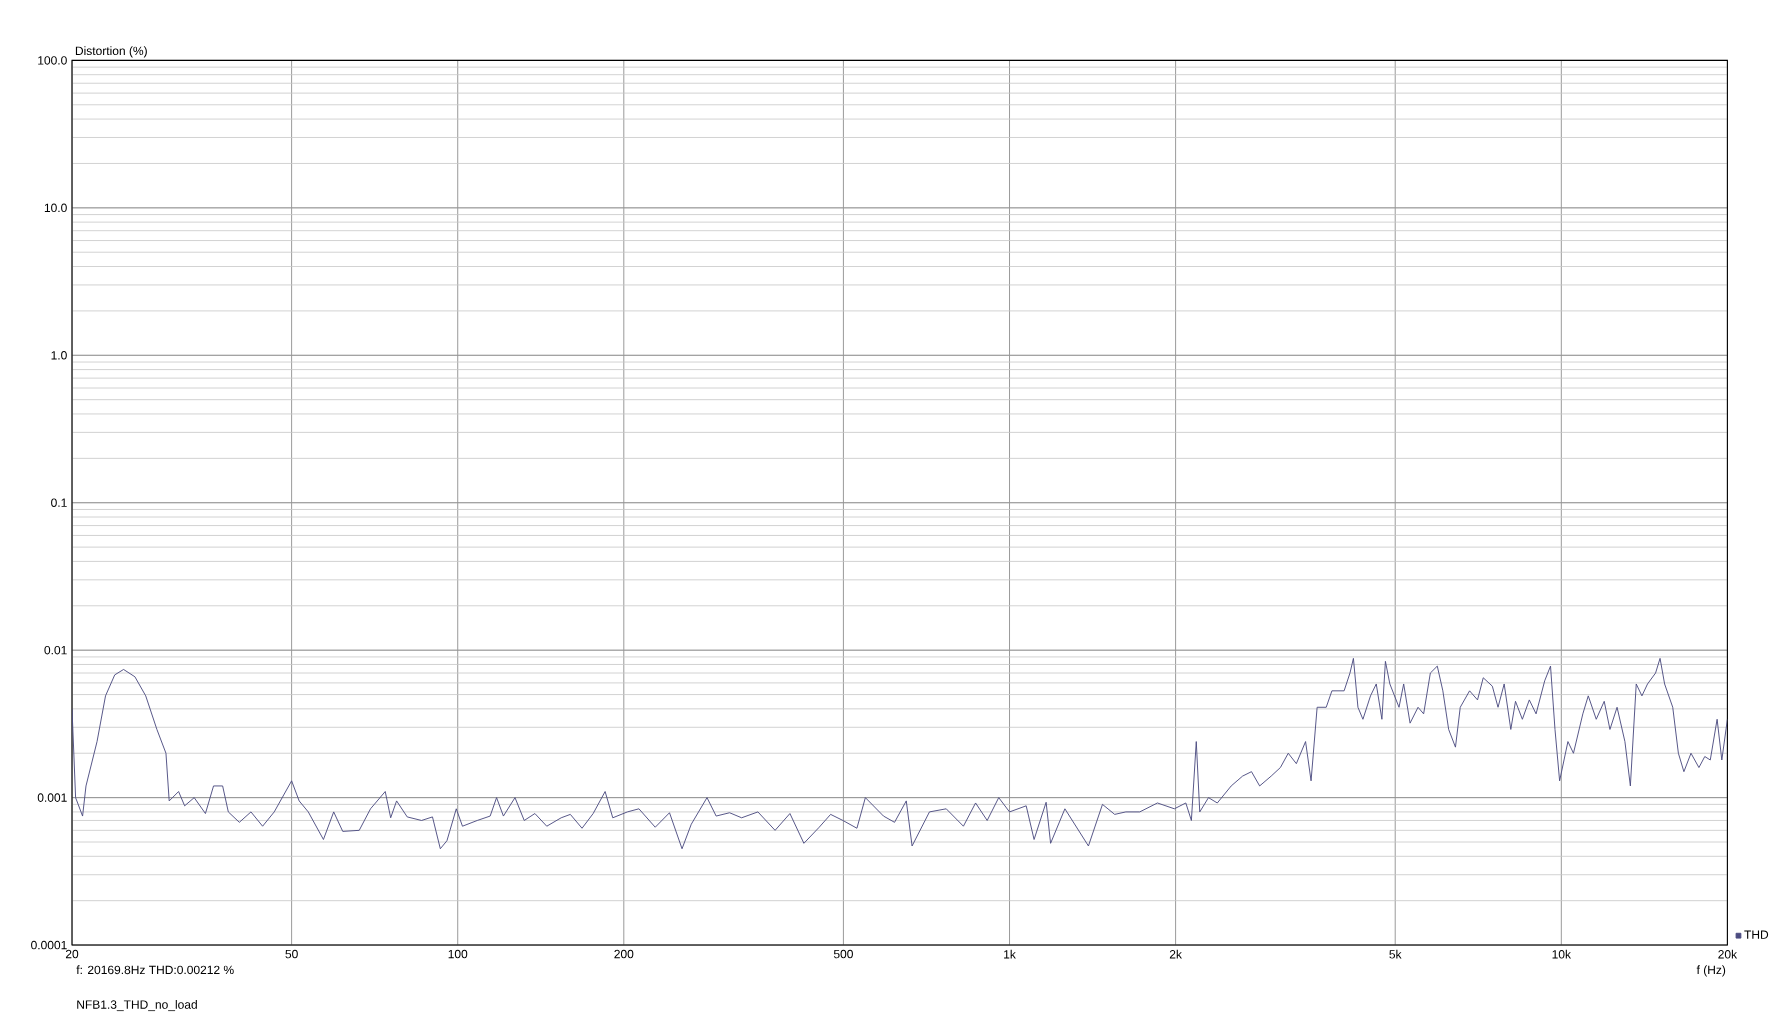 This screenshot has width=1788, height=1026. I want to click on x-tick-label: 1k, so click(1010, 954).